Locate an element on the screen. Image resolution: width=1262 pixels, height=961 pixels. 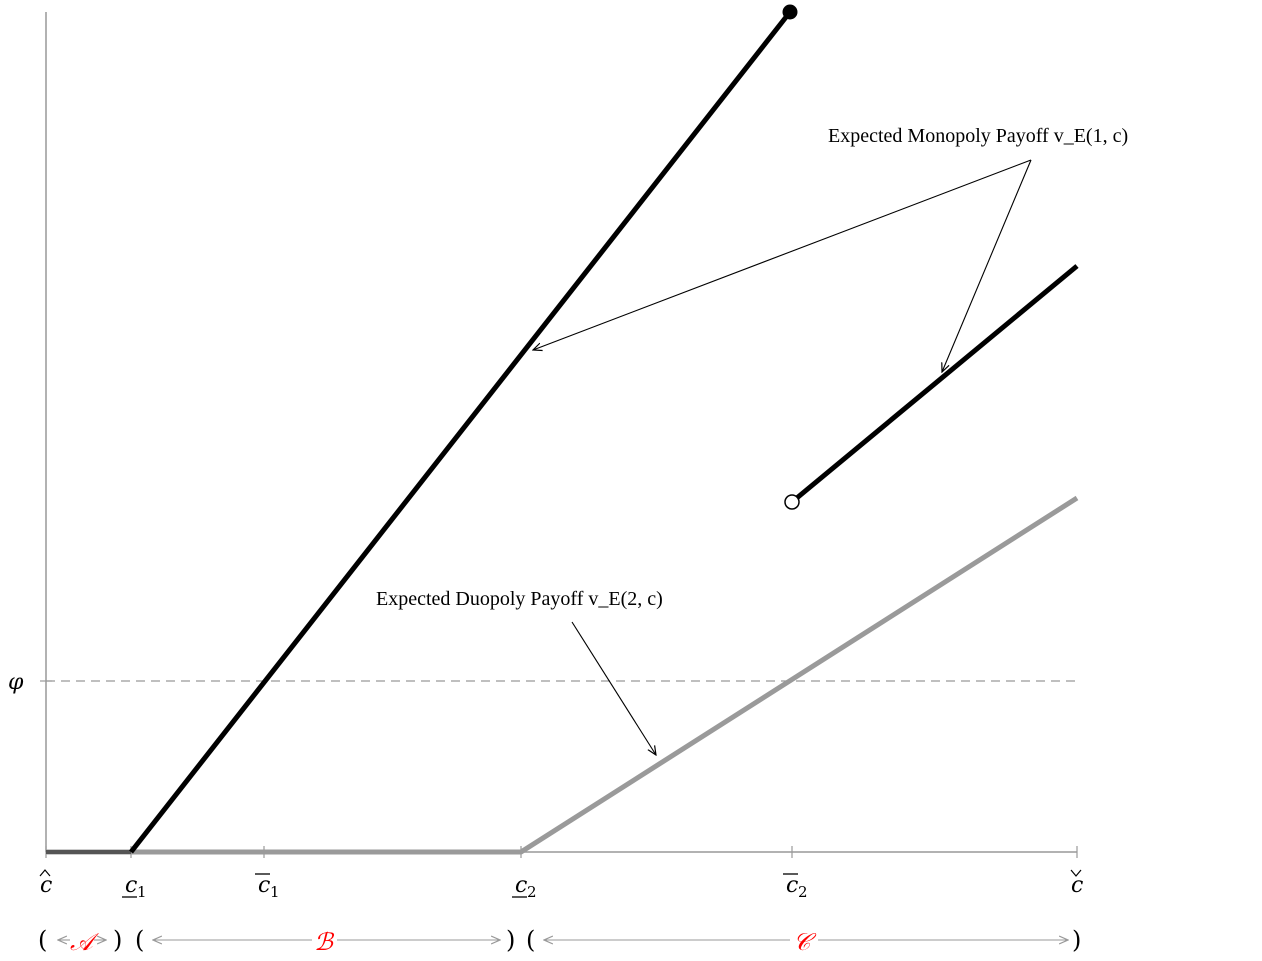
region-brackets: ( 𝒜 ) ( ℬ ) ( 𝒞 ) is located at coordinates (559, 941).